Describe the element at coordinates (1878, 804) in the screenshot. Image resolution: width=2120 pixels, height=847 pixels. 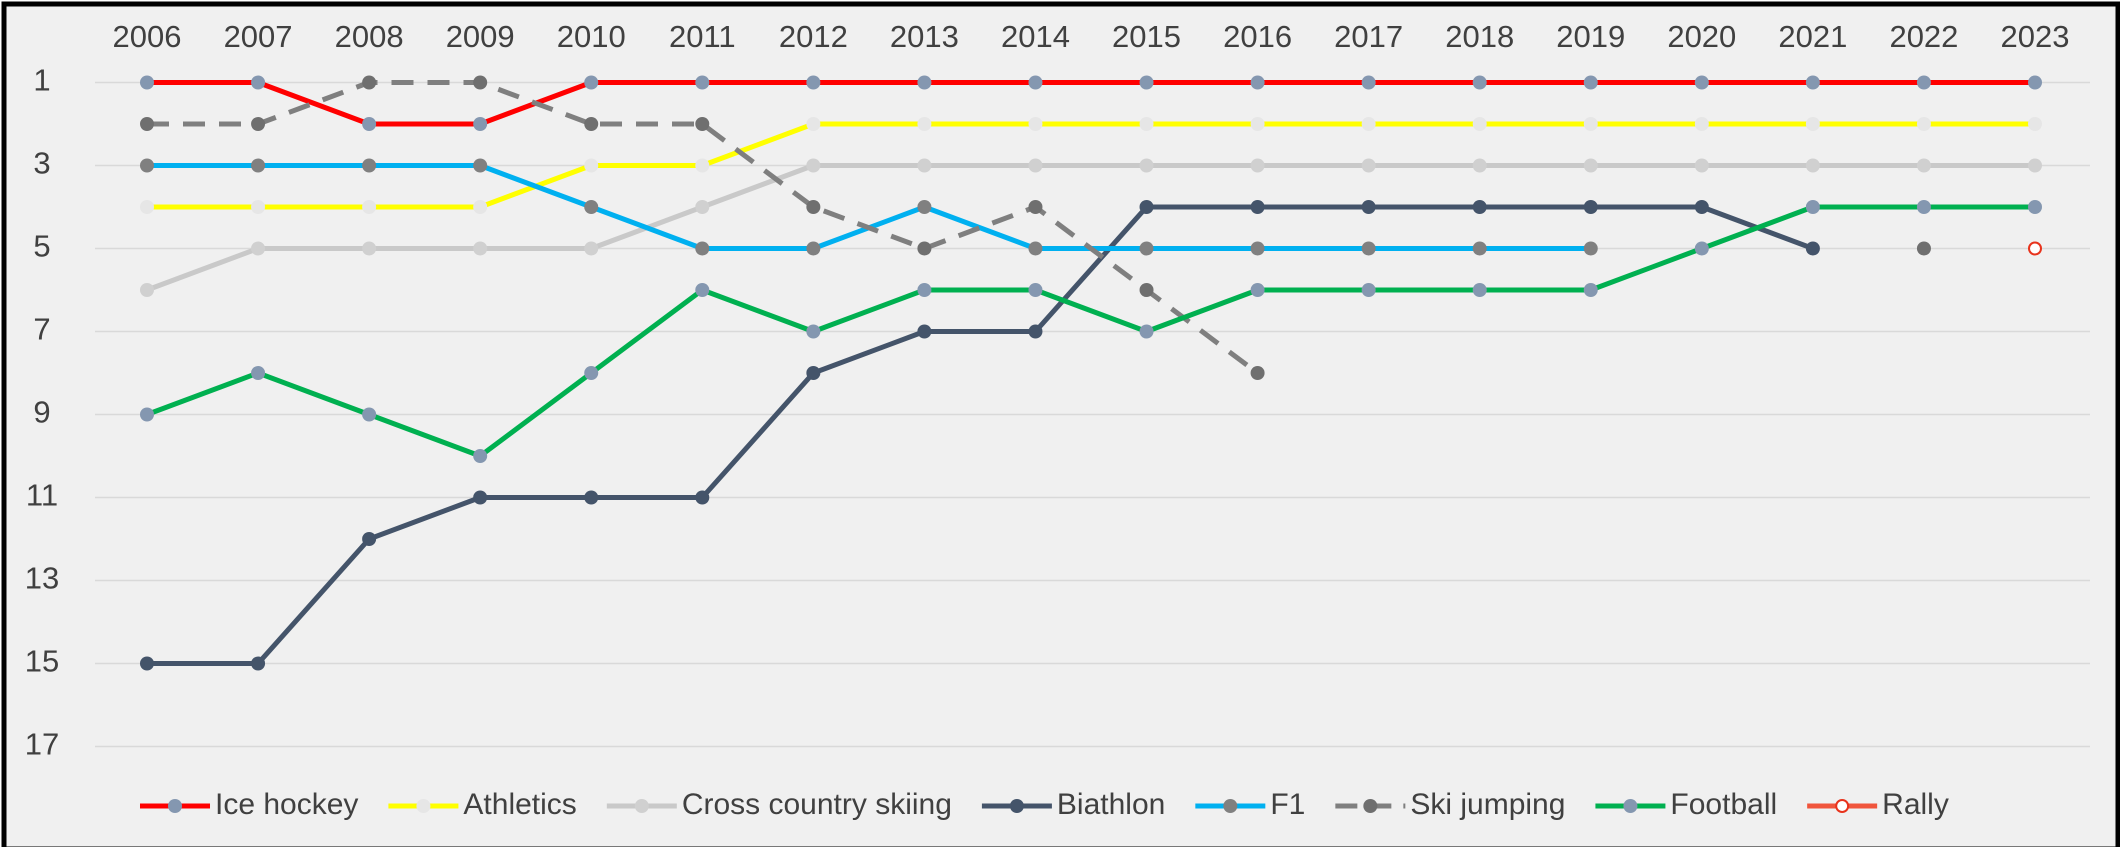
I see `legend-item: Rally` at that location.